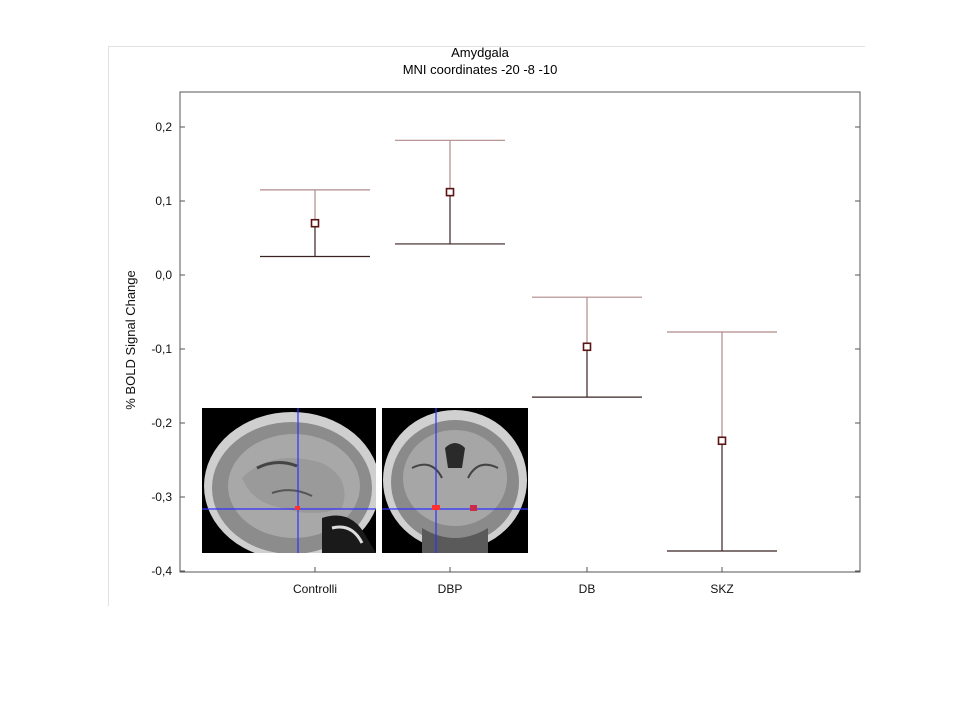 The height and width of the screenshot is (720, 960). What do you see at coordinates (163, 127) in the screenshot?
I see `y-tick-label: 0,2` at bounding box center [163, 127].